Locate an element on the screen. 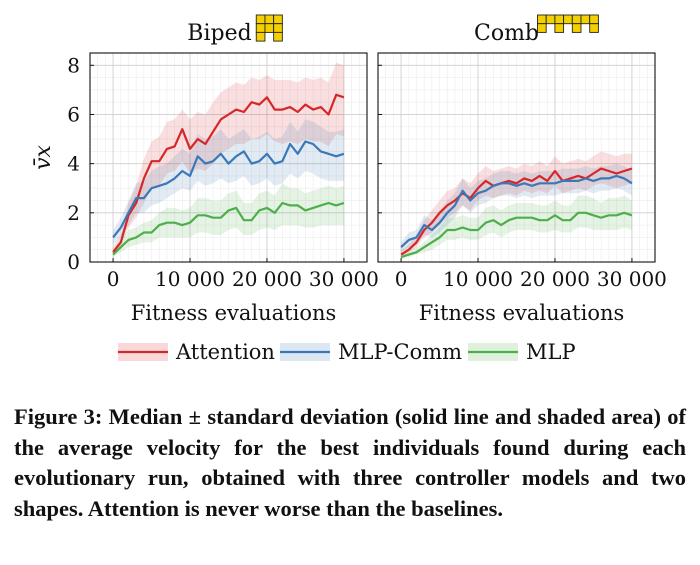 The height and width of the screenshot is (565, 700). band-mlp-comm is located at coordinates (516, 208).